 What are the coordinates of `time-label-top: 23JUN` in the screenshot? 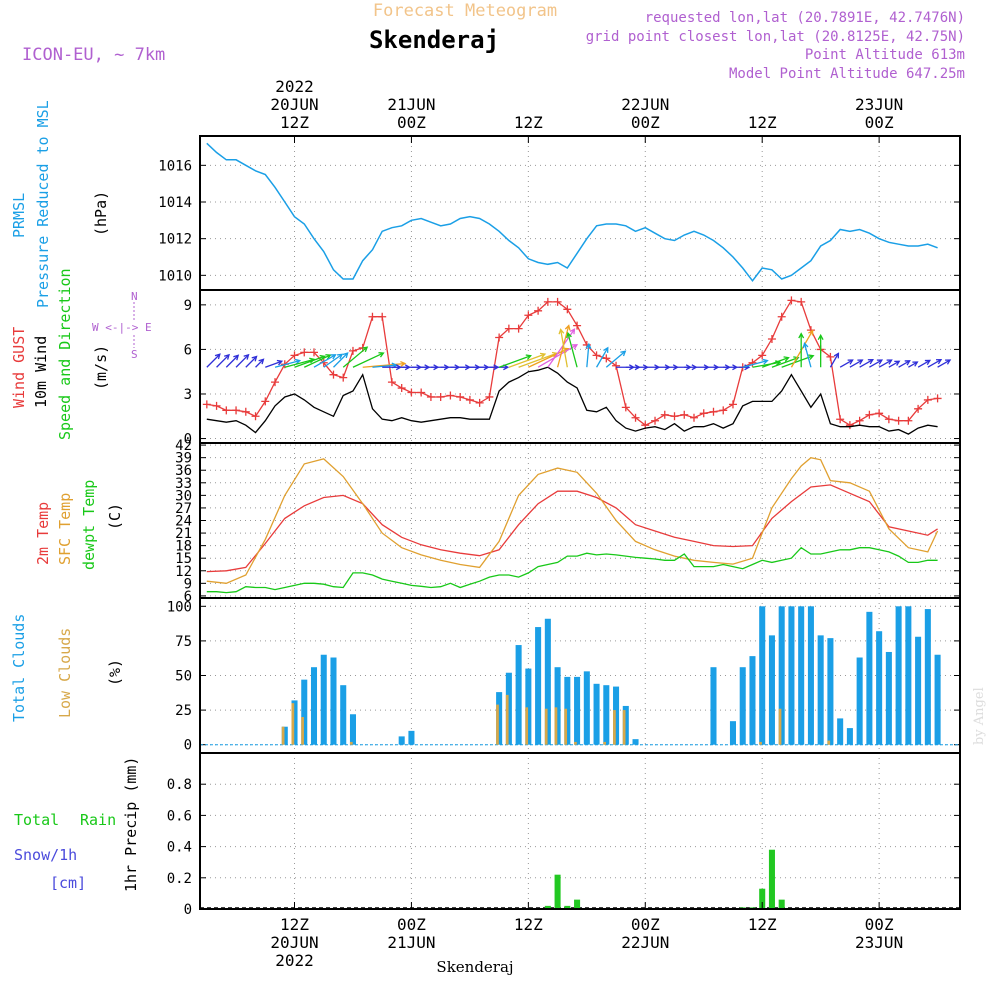 It's located at (879, 104).